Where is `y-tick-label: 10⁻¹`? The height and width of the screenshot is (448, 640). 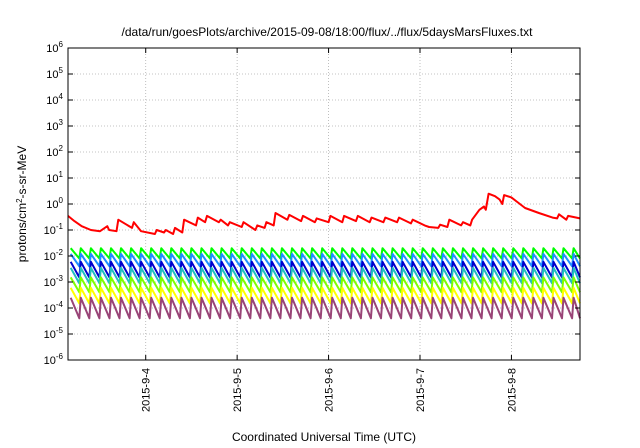 y-tick-label: 10⁻¹ is located at coordinates (54, 229).